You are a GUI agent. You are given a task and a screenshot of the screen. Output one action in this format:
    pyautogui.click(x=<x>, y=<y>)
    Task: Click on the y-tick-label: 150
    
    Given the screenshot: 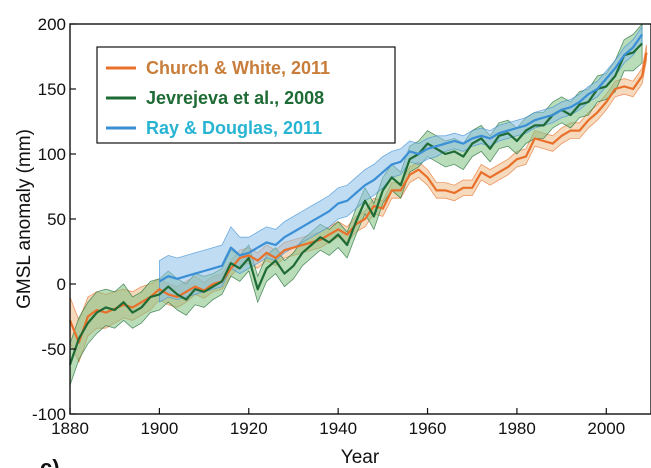 What is the action you would take?
    pyautogui.click(x=52, y=89)
    